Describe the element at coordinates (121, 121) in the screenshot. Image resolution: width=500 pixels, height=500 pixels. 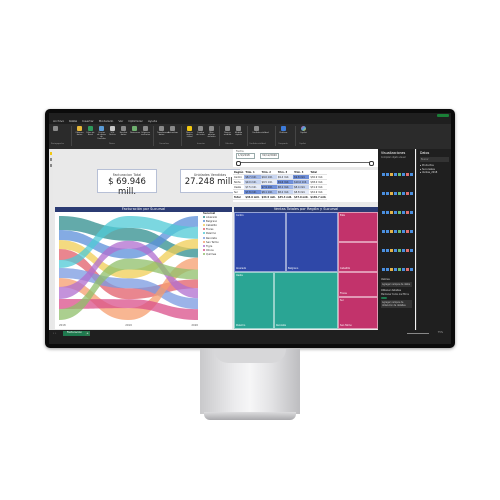
I see `tab-ver: Ver` at that location.